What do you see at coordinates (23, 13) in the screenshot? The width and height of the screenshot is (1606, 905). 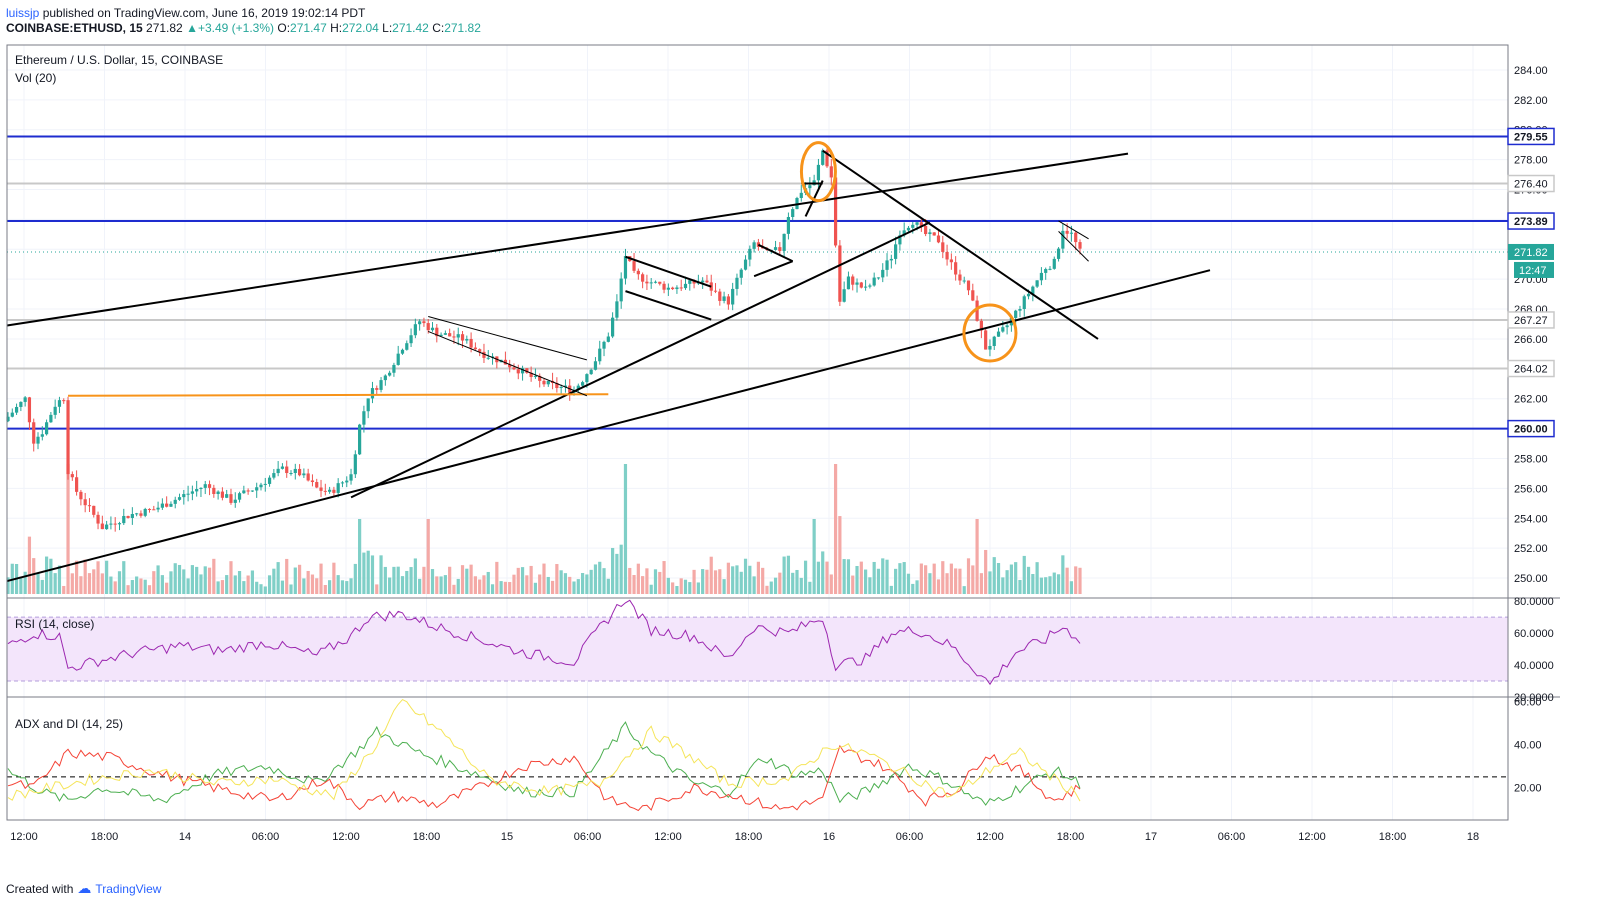 I see `author-link: luissjp` at bounding box center [23, 13].